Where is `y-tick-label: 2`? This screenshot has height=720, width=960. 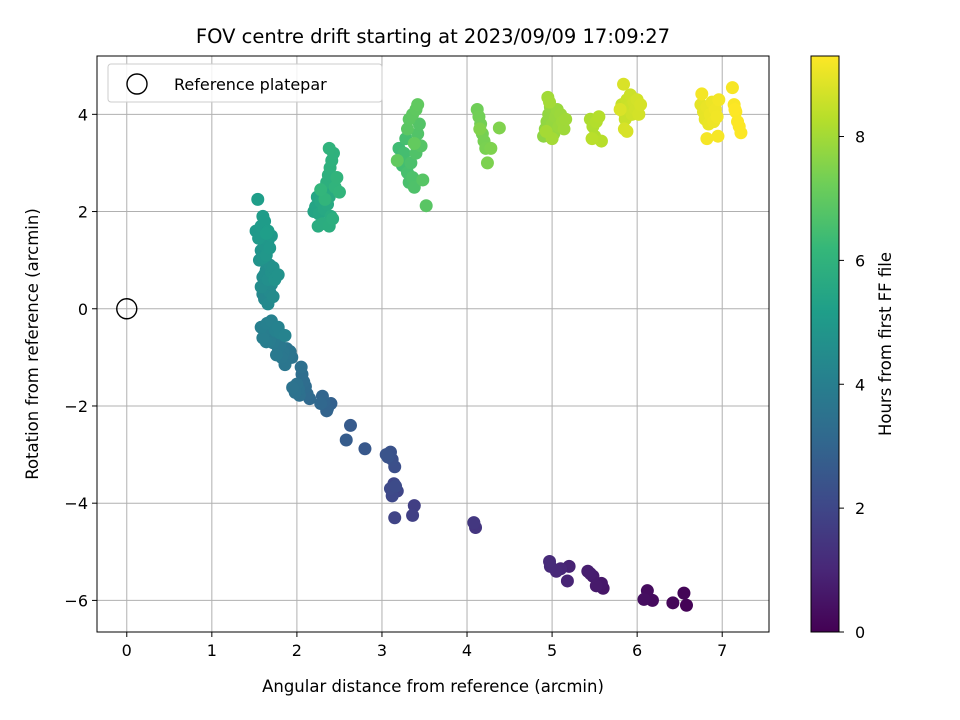 y-tick-label: 2 is located at coordinates (83, 212).